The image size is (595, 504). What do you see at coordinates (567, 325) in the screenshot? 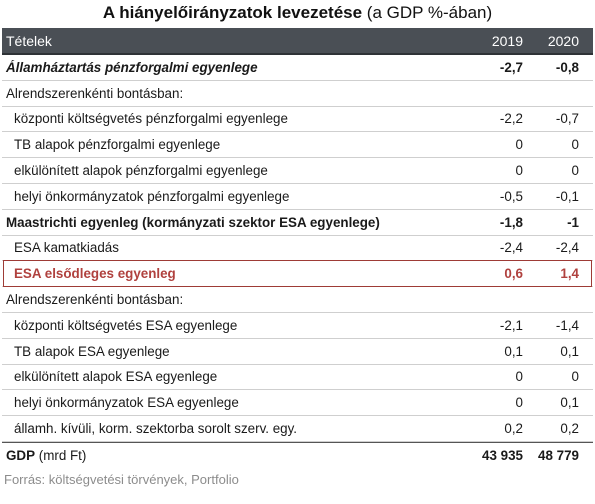
I see `value-2020: -1,4` at bounding box center [567, 325].